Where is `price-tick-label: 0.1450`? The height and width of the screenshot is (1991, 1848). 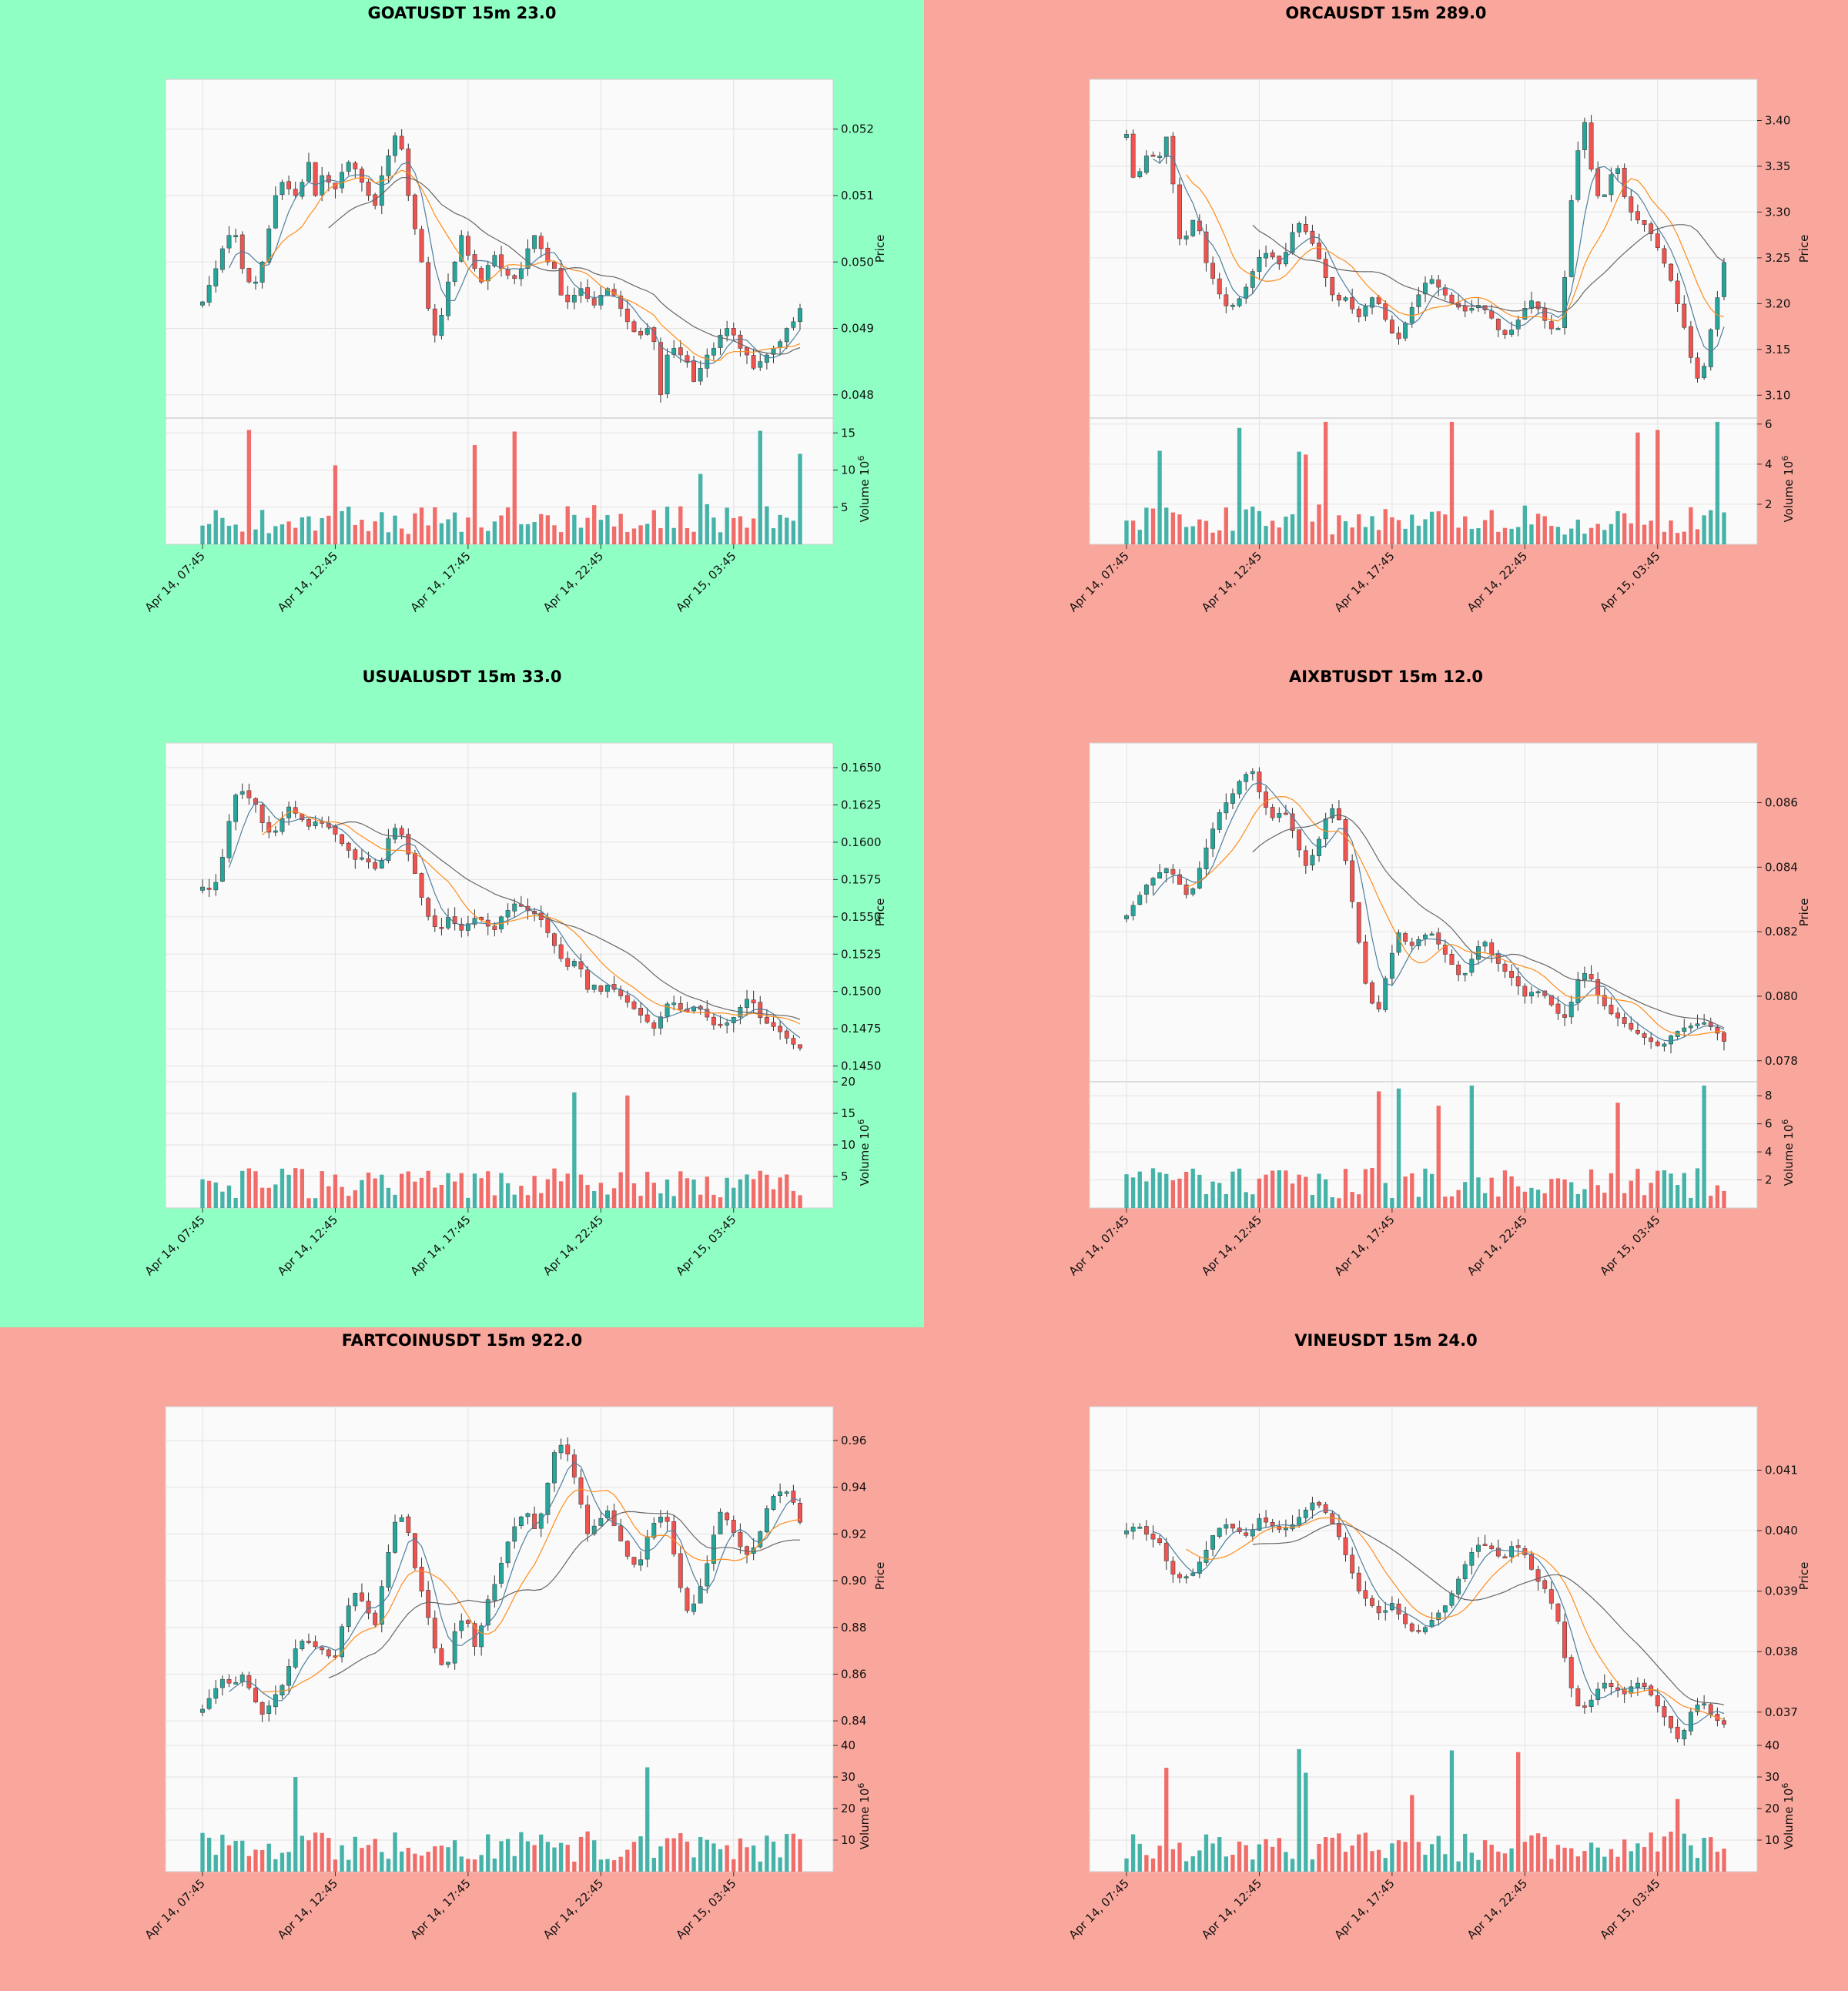
price-tick-label: 0.1450 is located at coordinates (861, 1066).